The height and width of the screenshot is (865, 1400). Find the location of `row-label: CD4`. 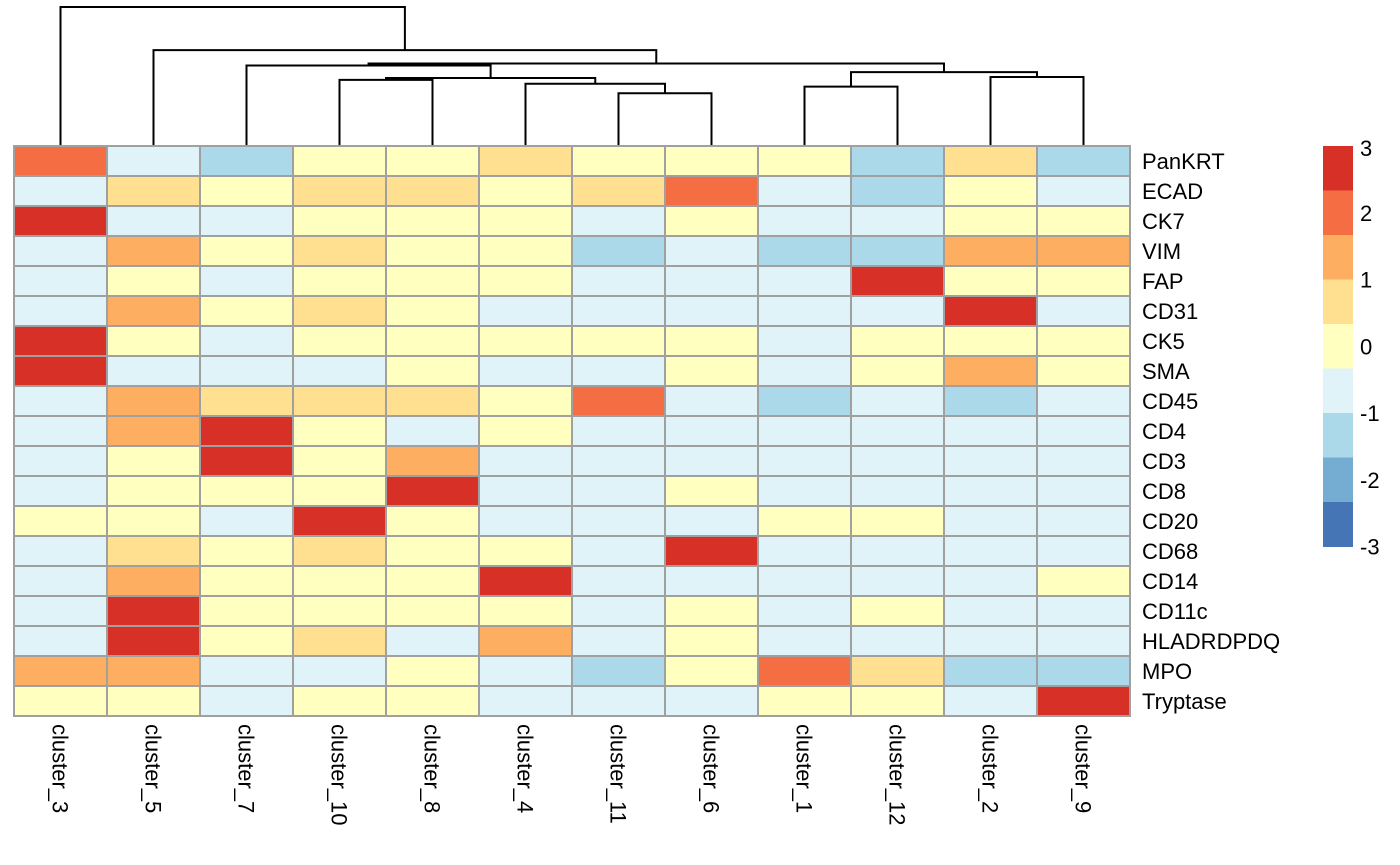

row-label: CD4 is located at coordinates (1164, 431).